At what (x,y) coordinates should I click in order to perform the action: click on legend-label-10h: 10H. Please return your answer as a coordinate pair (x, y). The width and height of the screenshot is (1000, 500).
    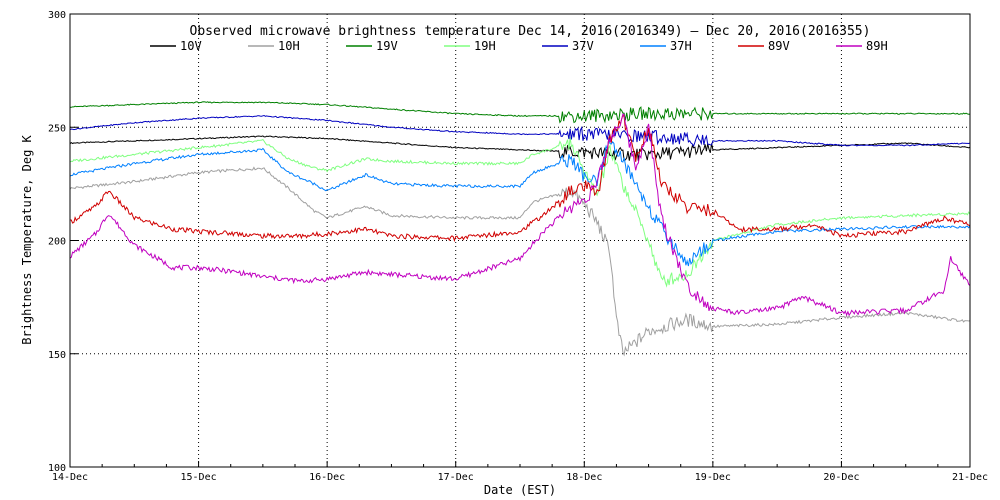
    Looking at the image, I should click on (289, 46).